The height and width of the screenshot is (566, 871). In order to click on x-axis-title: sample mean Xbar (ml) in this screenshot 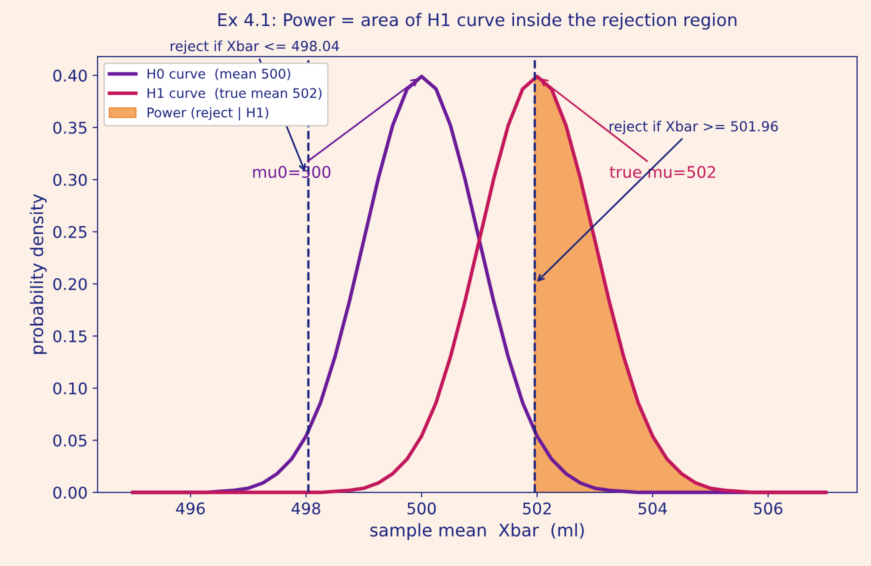, I will do `click(477, 531)`.